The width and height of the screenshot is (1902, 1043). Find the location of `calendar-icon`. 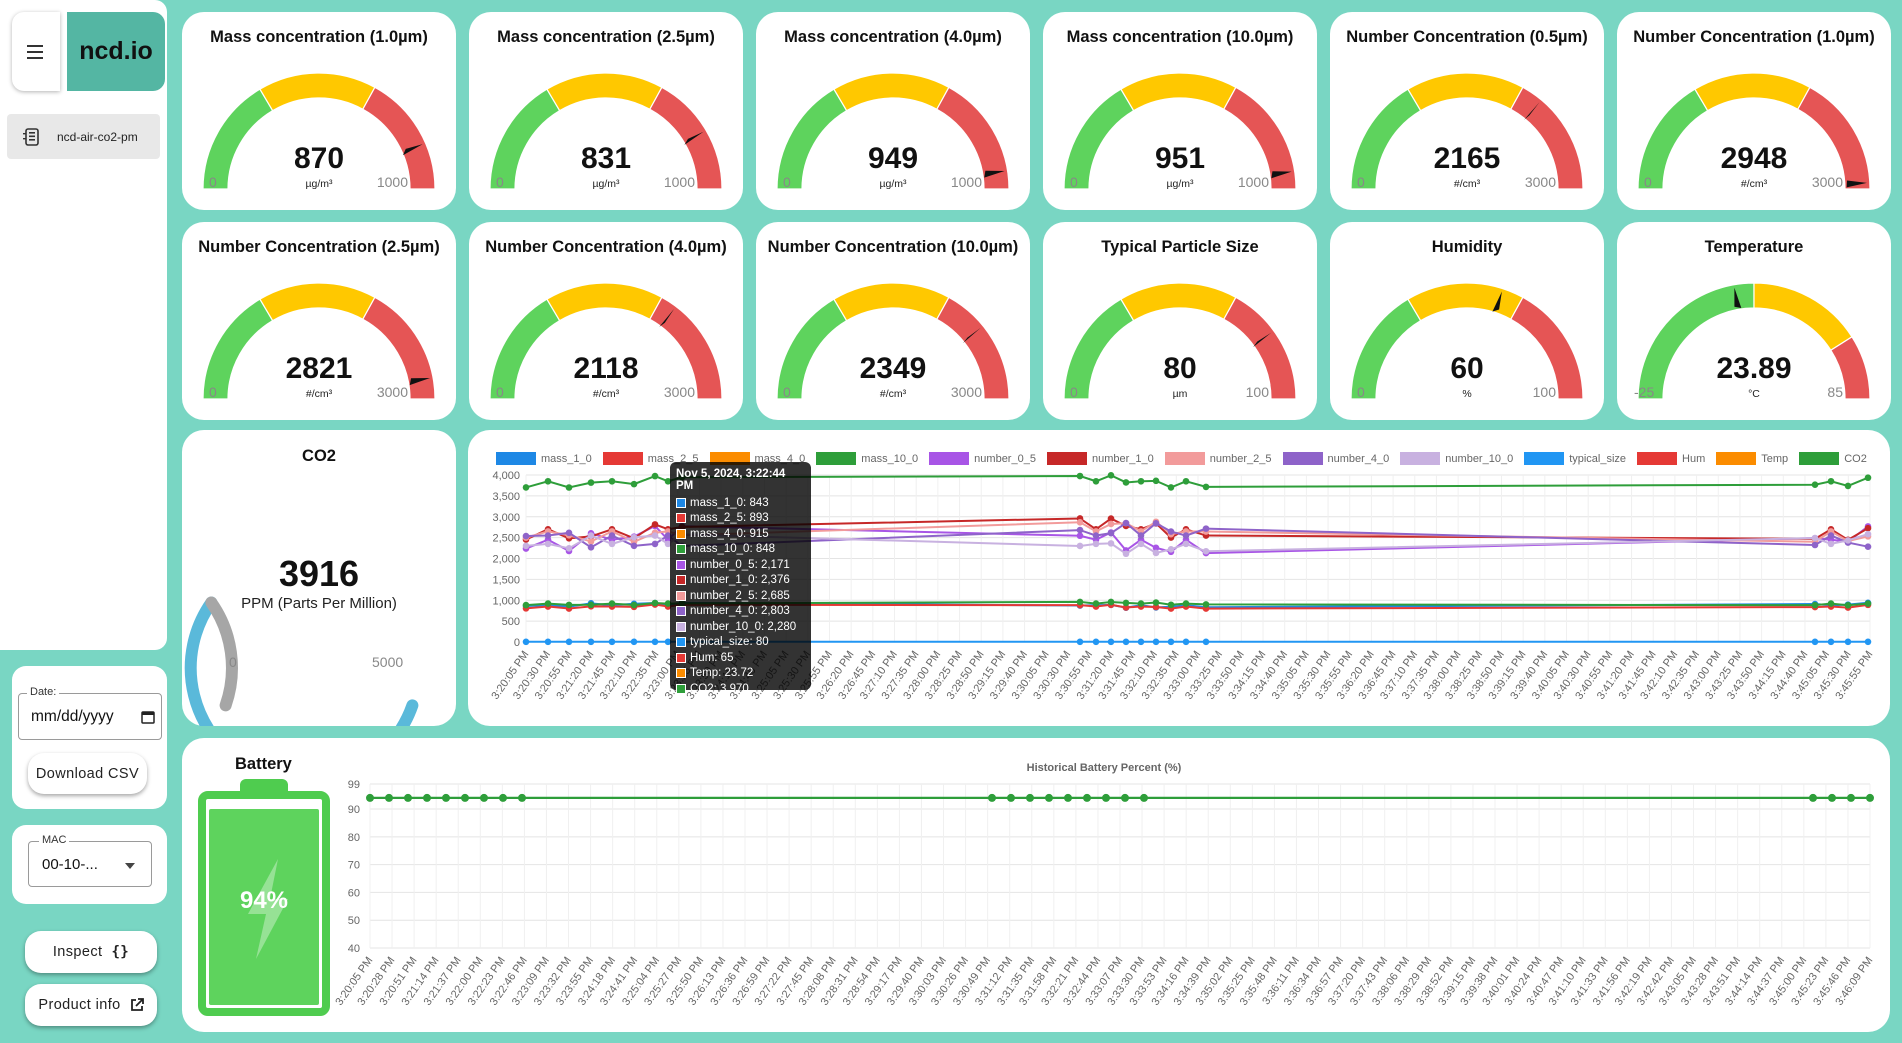

calendar-icon is located at coordinates (148, 717).